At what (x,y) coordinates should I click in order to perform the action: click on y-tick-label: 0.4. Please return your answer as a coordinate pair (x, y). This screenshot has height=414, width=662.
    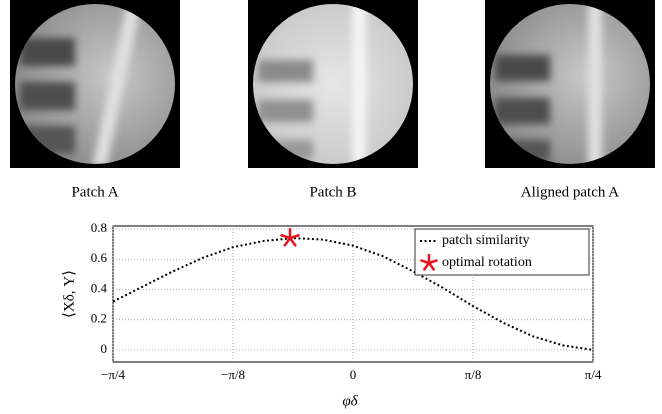
    Looking at the image, I should click on (99, 287).